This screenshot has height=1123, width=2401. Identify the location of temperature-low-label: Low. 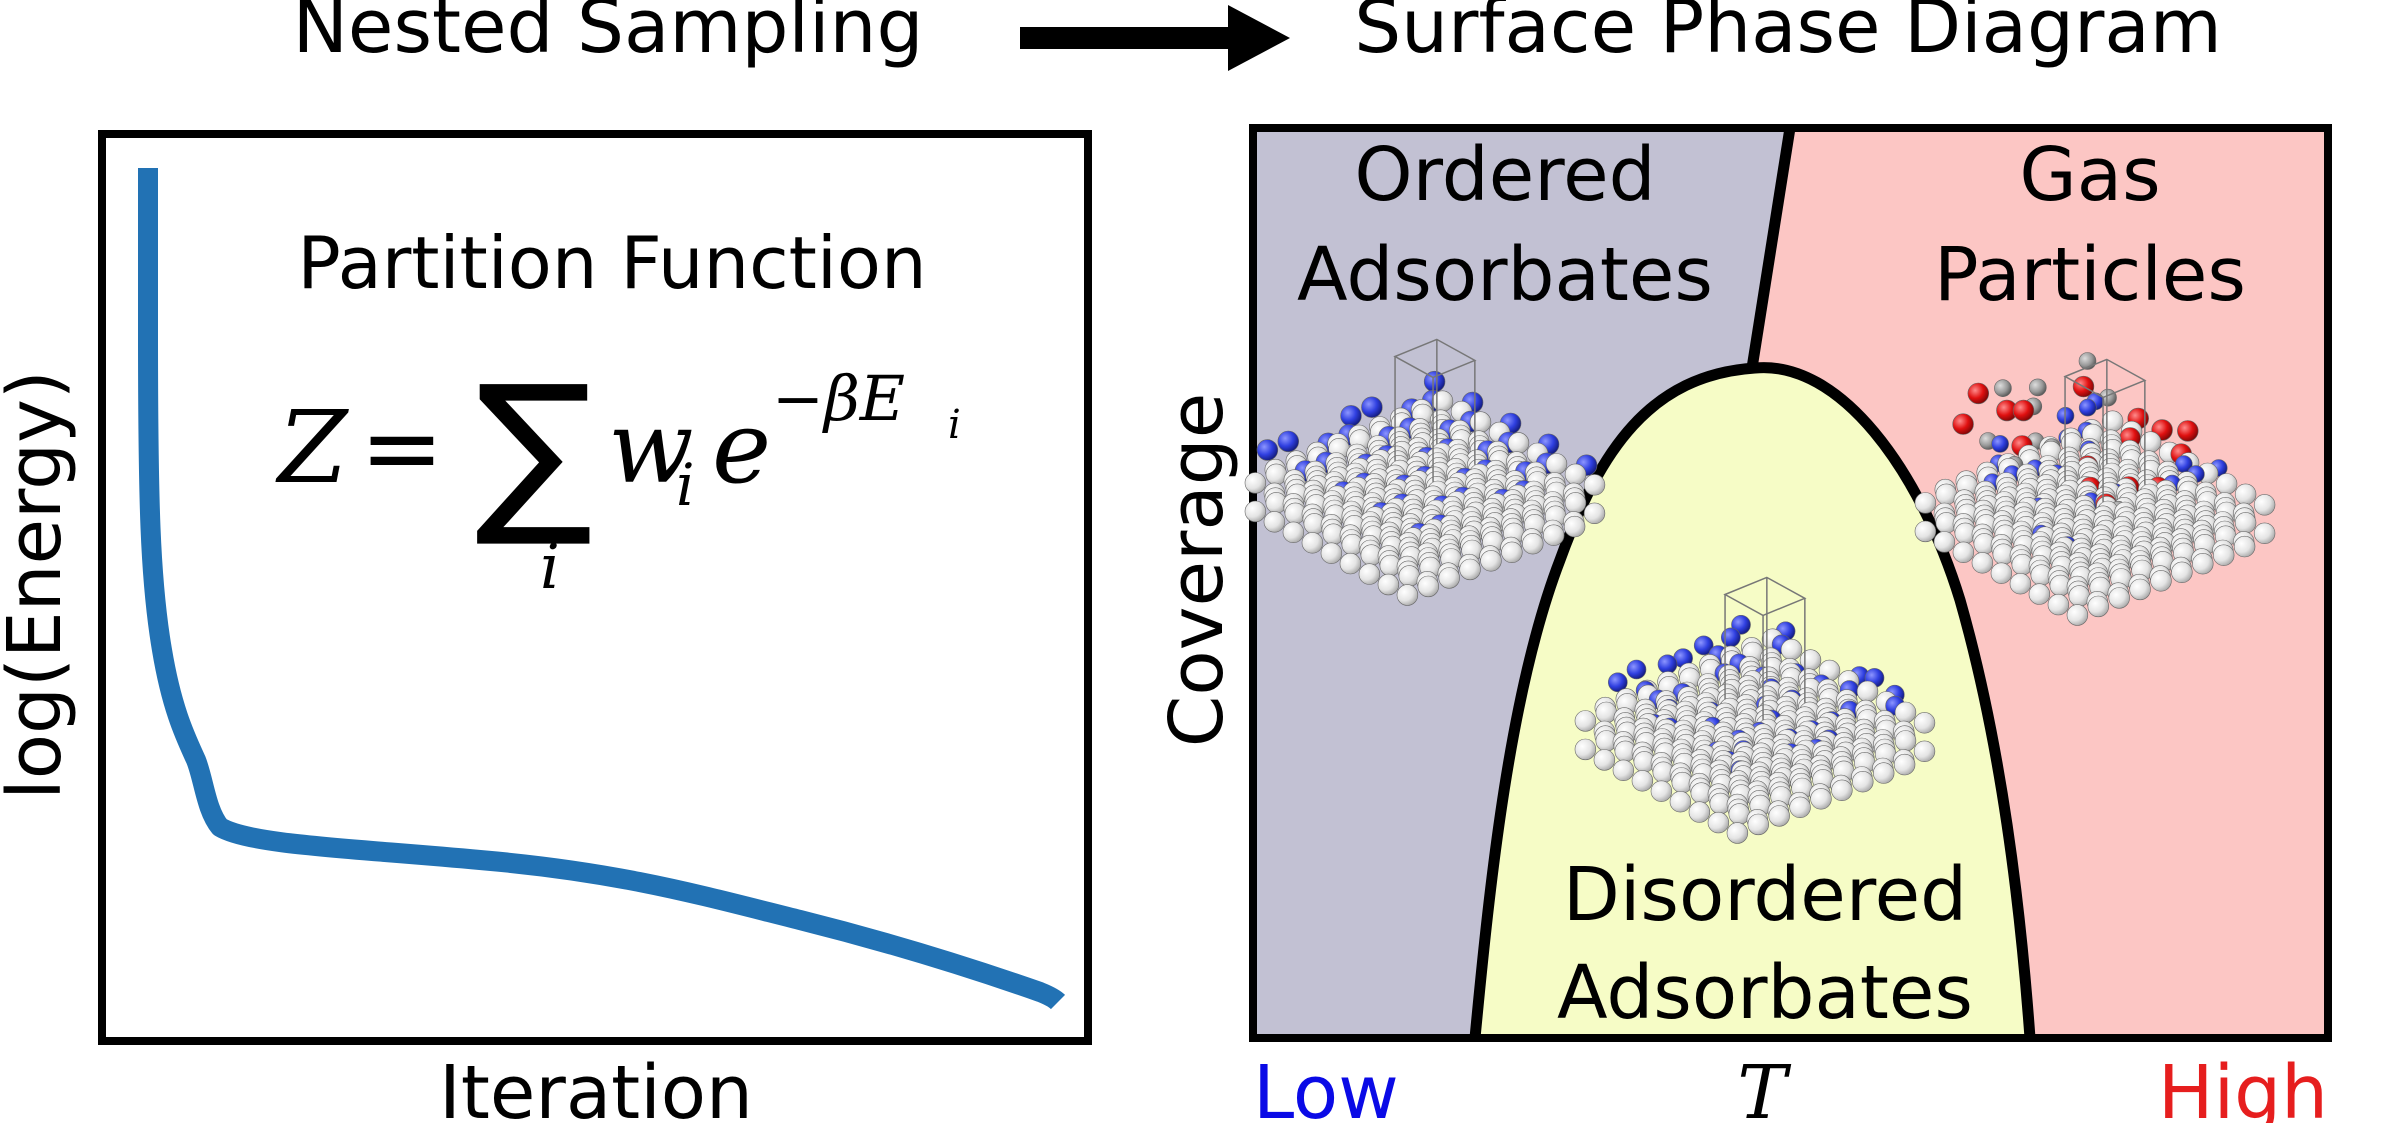
(1326, 1086).